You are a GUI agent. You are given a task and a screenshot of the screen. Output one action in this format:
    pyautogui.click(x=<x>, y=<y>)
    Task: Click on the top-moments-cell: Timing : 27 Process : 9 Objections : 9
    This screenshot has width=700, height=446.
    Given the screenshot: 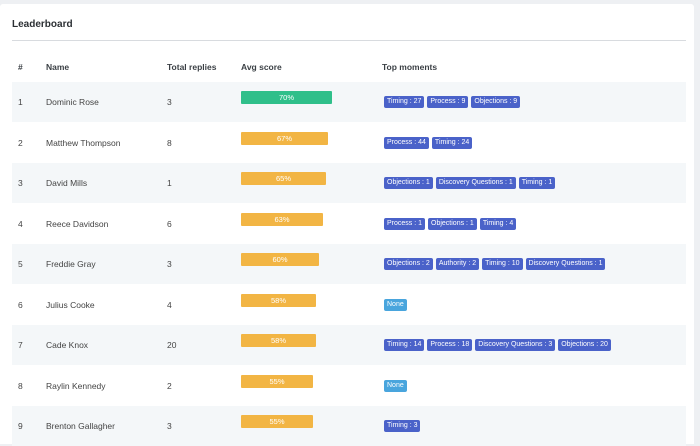 What is the action you would take?
    pyautogui.click(x=452, y=102)
    